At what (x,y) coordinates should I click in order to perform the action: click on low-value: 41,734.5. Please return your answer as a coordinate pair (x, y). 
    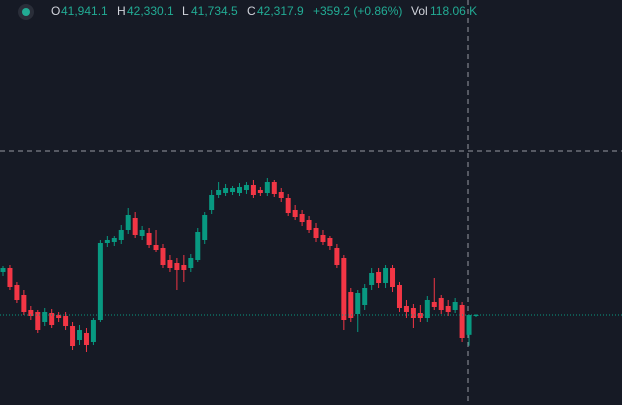
    Looking at the image, I should click on (214, 11).